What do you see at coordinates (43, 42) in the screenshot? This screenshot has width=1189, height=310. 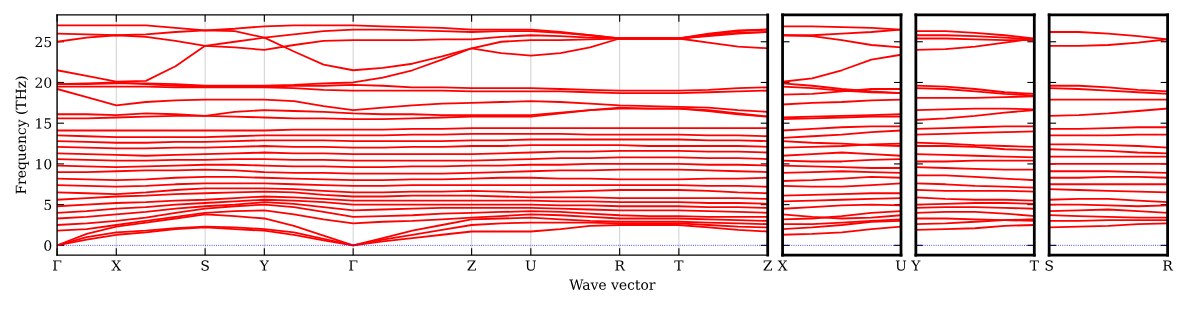 I see `y-tick-label: 25` at bounding box center [43, 42].